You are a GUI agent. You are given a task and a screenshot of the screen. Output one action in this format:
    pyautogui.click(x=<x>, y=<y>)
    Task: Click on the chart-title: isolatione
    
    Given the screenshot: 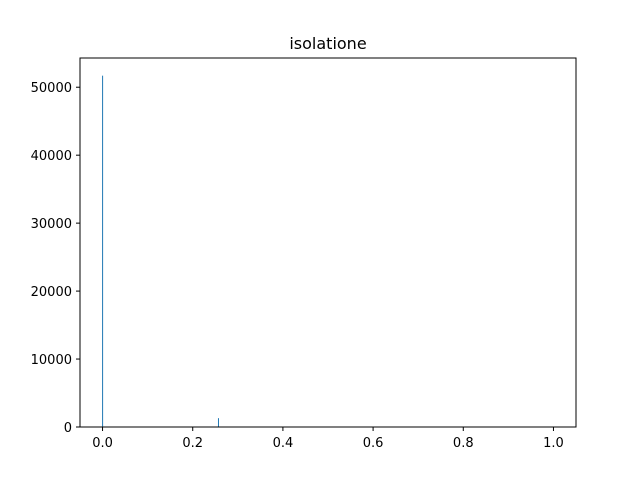 What is the action you would take?
    pyautogui.click(x=327, y=43)
    